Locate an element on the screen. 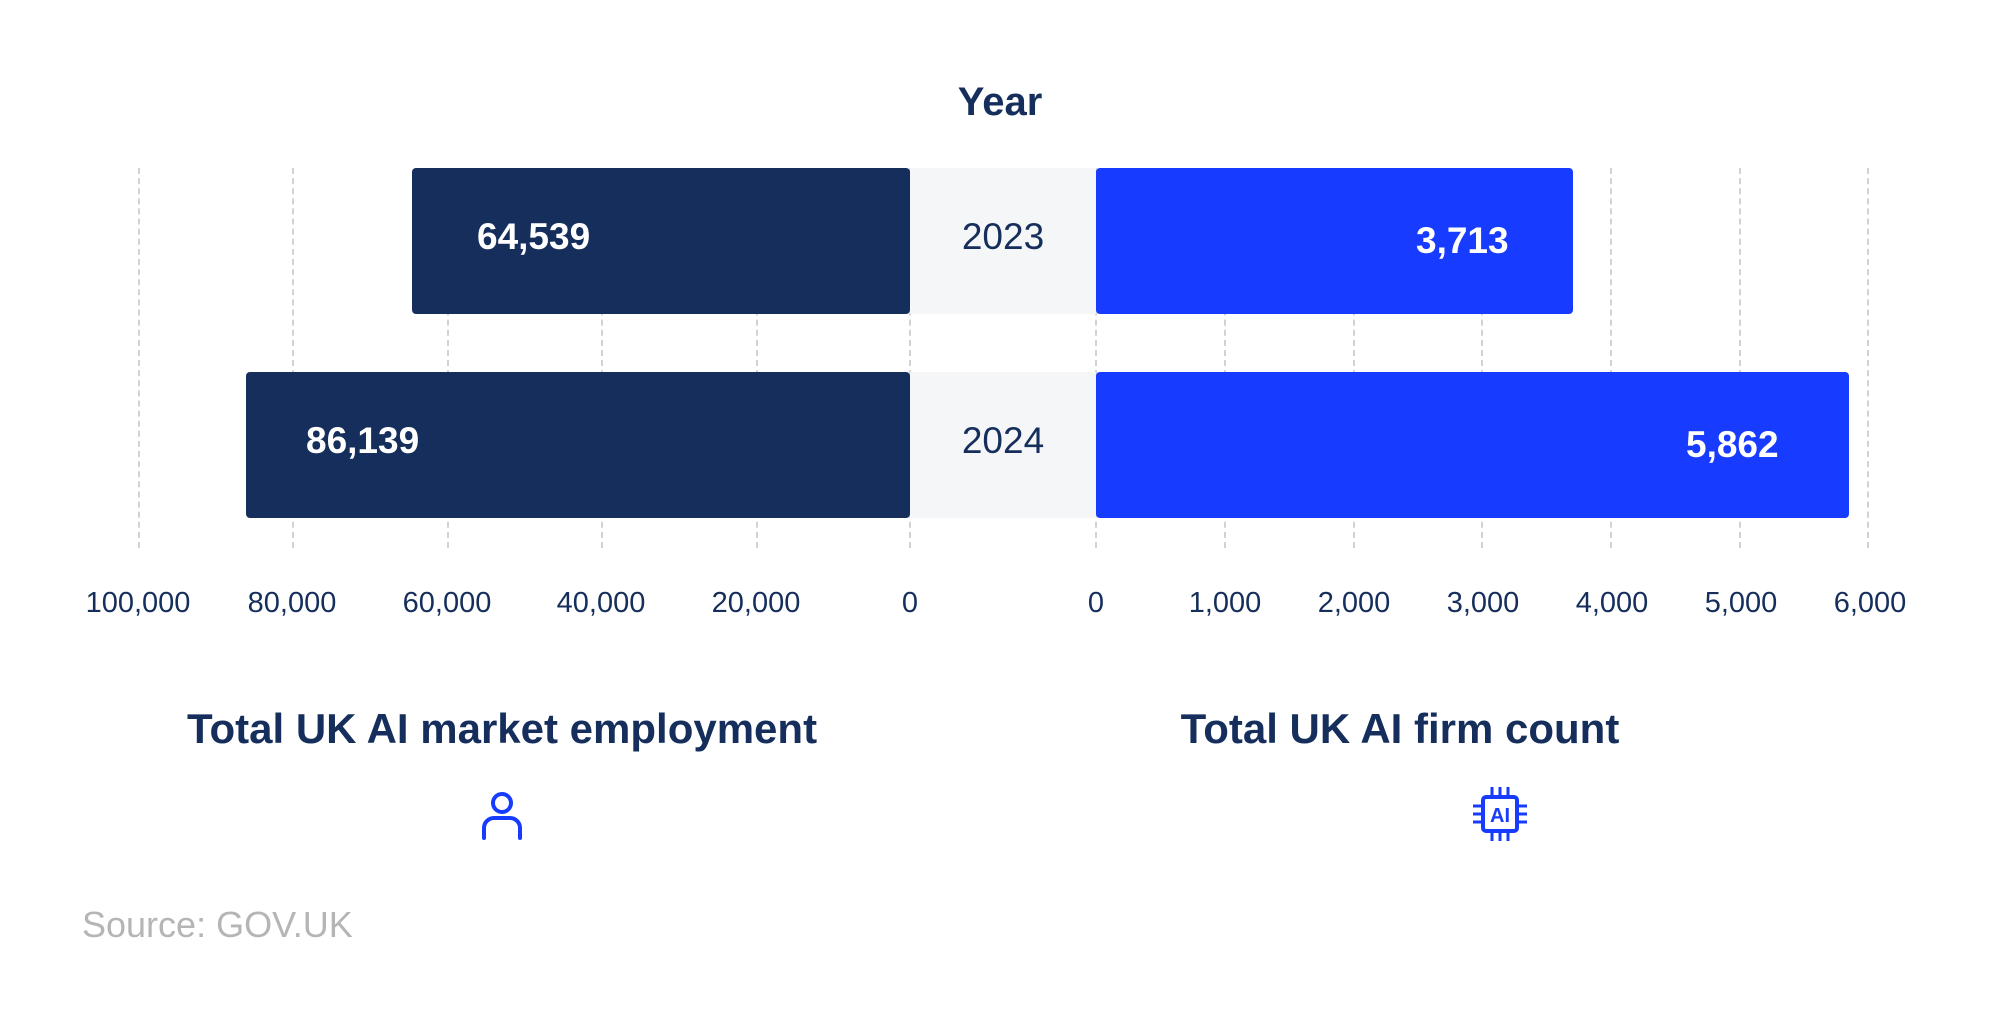 The width and height of the screenshot is (2001, 1021). ai-chip-icon: AI is located at coordinates (1500, 814).